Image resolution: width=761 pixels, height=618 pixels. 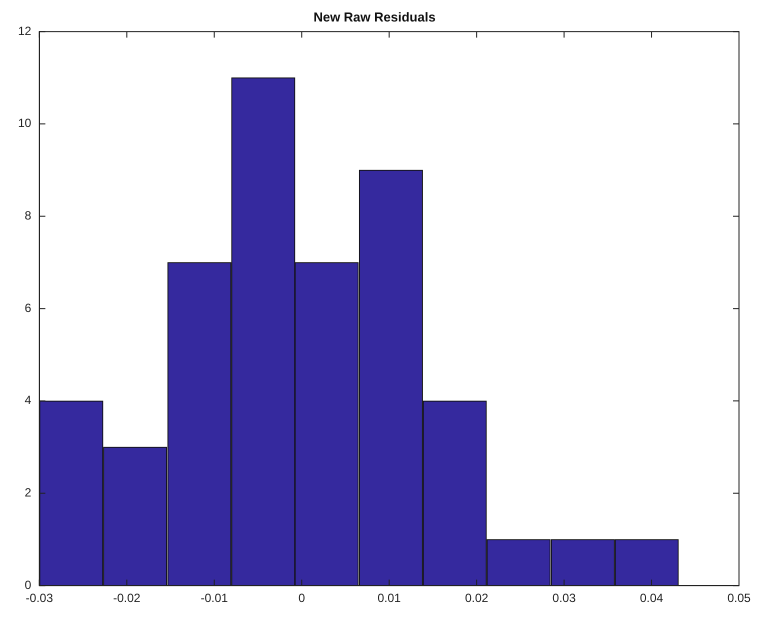 I want to click on chart-title: New Raw Residuals, so click(x=374, y=16).